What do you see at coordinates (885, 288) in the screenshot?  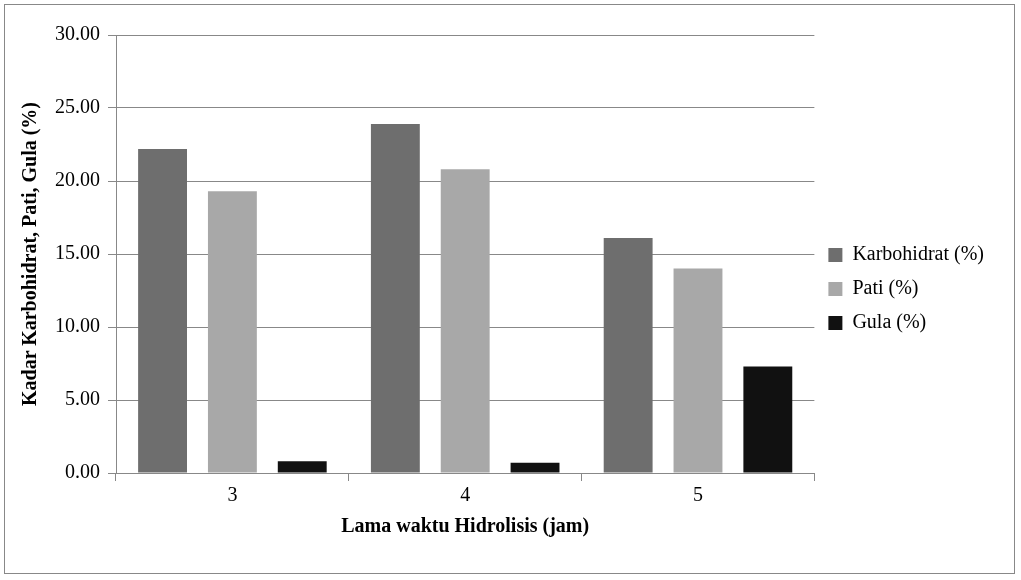 I see `legend-label: Pati (%)` at bounding box center [885, 288].